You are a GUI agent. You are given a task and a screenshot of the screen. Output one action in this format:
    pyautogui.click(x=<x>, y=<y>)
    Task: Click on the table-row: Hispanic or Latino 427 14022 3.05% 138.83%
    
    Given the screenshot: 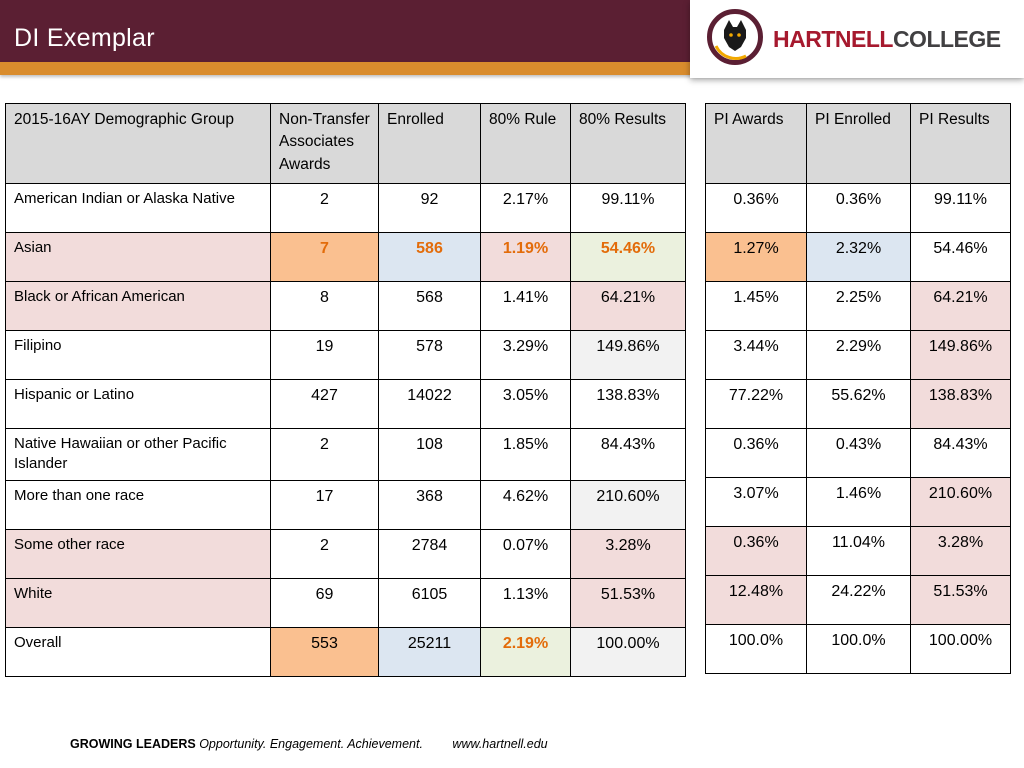 What is the action you would take?
    pyautogui.click(x=345, y=404)
    